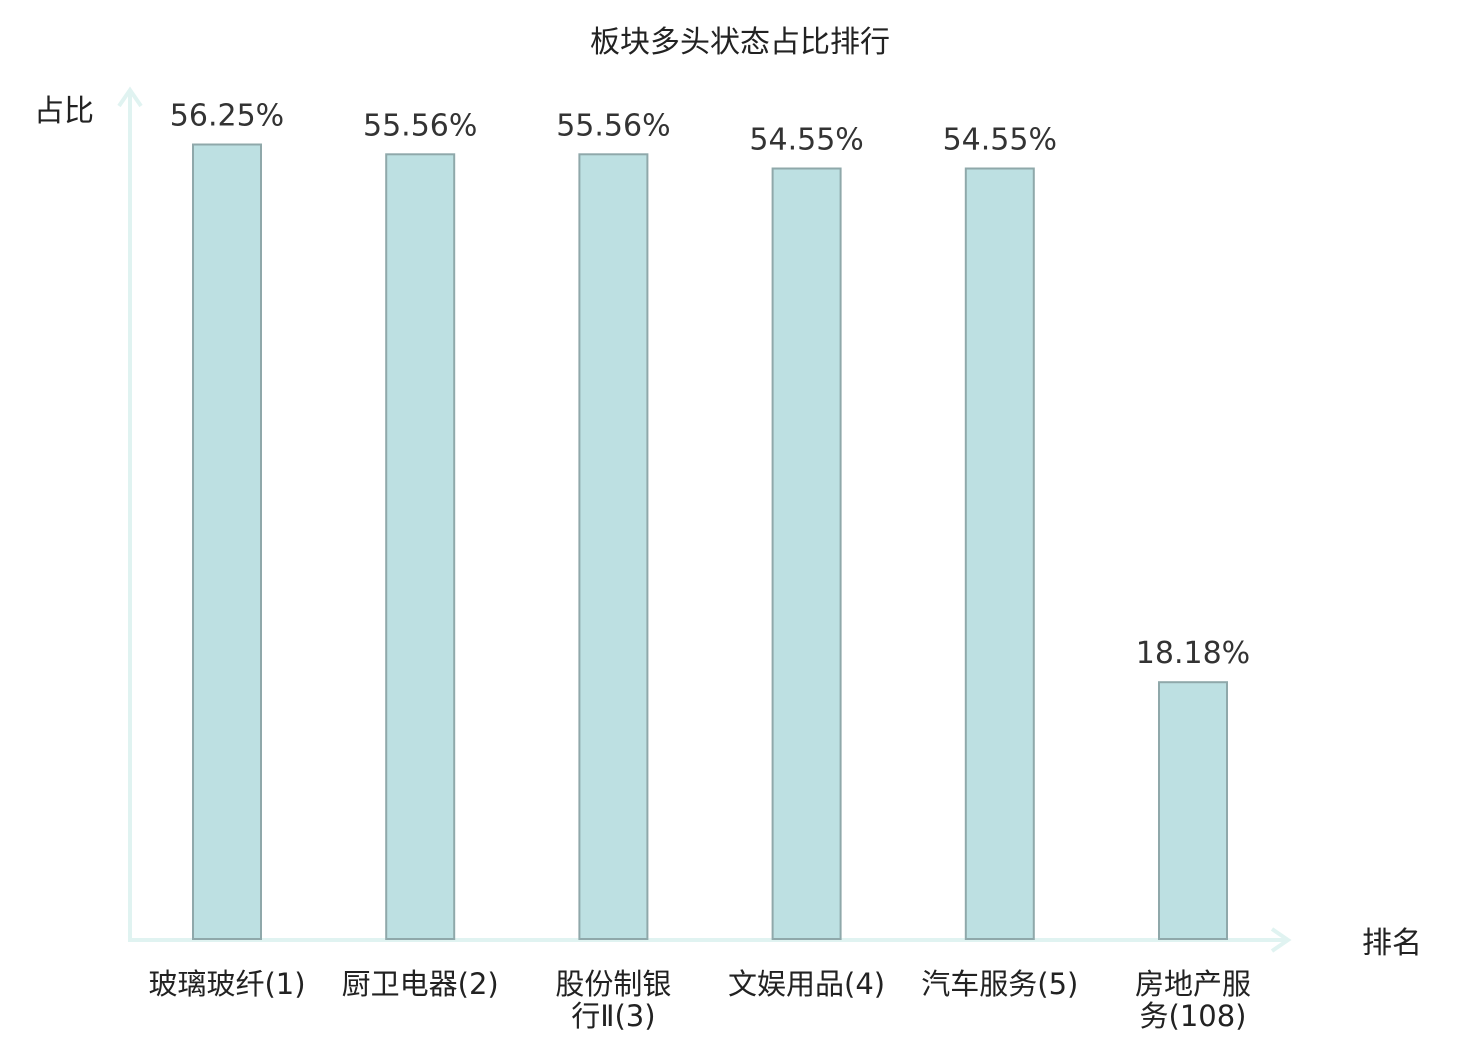 Image resolution: width=1480 pixels, height=1040 pixels. What do you see at coordinates (1193, 1016) in the screenshot?
I see `category-label-6-line-2: 务(108)` at bounding box center [1193, 1016].